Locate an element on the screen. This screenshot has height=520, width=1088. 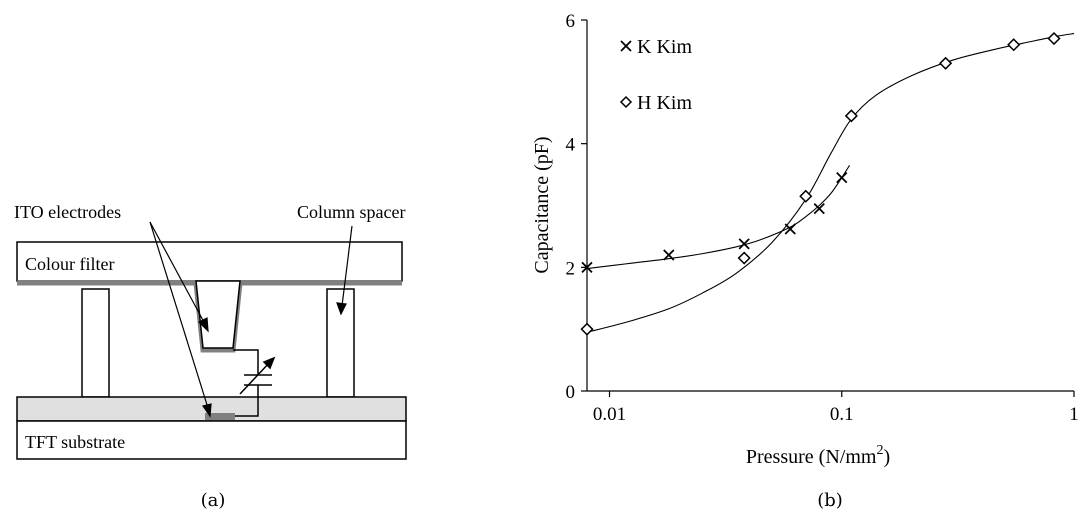
chart-caption: (b) is located at coordinates (830, 500).